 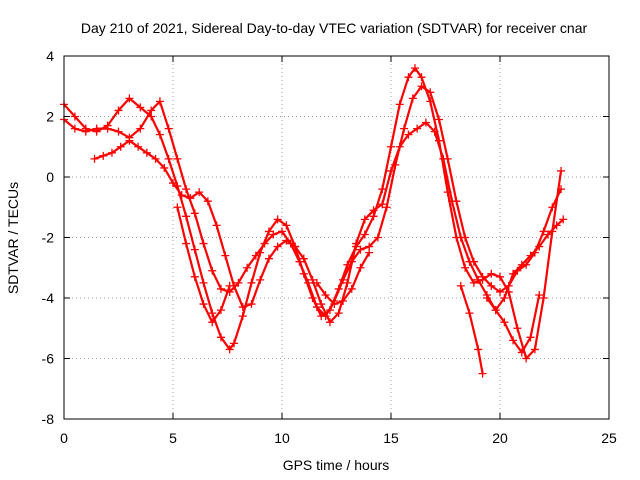 I want to click on x-tick-label: 15, so click(x=391, y=438).